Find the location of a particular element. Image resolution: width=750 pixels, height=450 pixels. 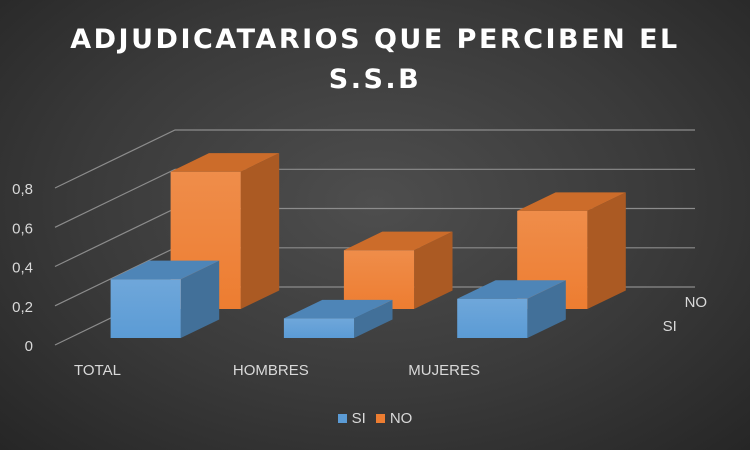

chart-legend: SI NO is located at coordinates (375, 418).